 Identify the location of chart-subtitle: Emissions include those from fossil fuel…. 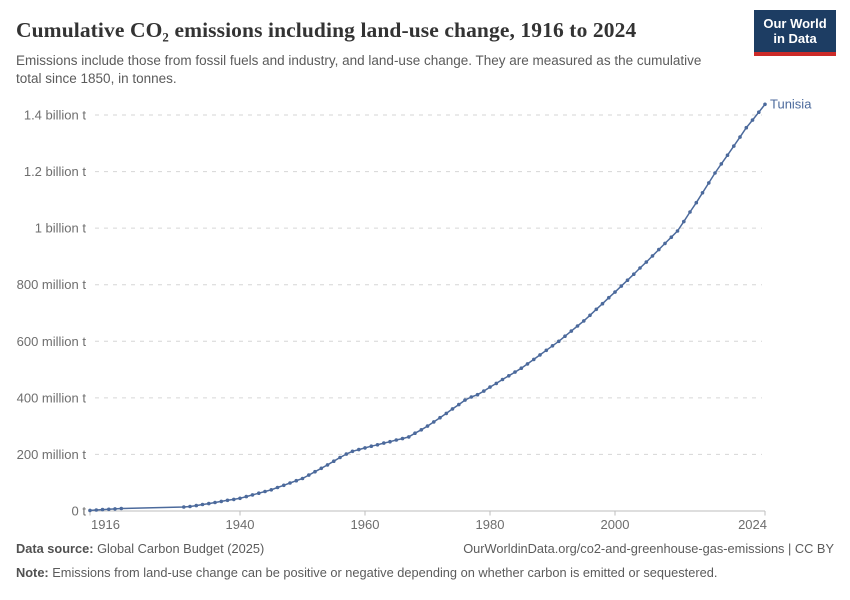
(359, 69).